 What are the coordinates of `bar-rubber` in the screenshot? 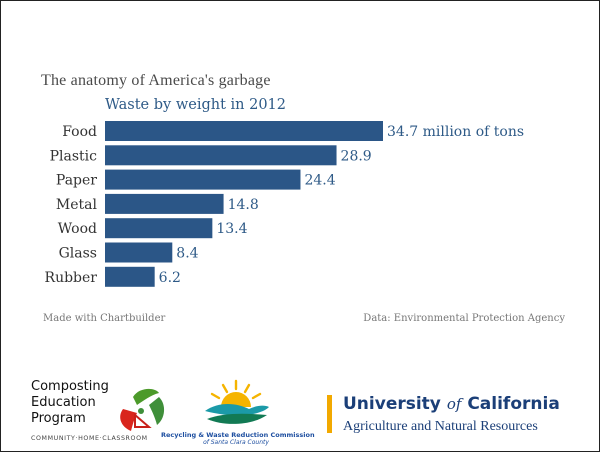 It's located at (130, 276).